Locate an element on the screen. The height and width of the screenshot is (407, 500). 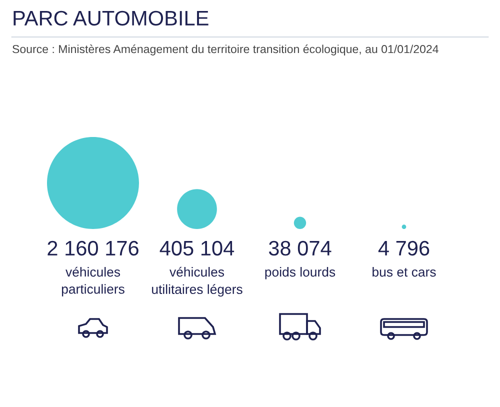
text: PARC AUTOMOBILE is located at coordinates (111, 18).